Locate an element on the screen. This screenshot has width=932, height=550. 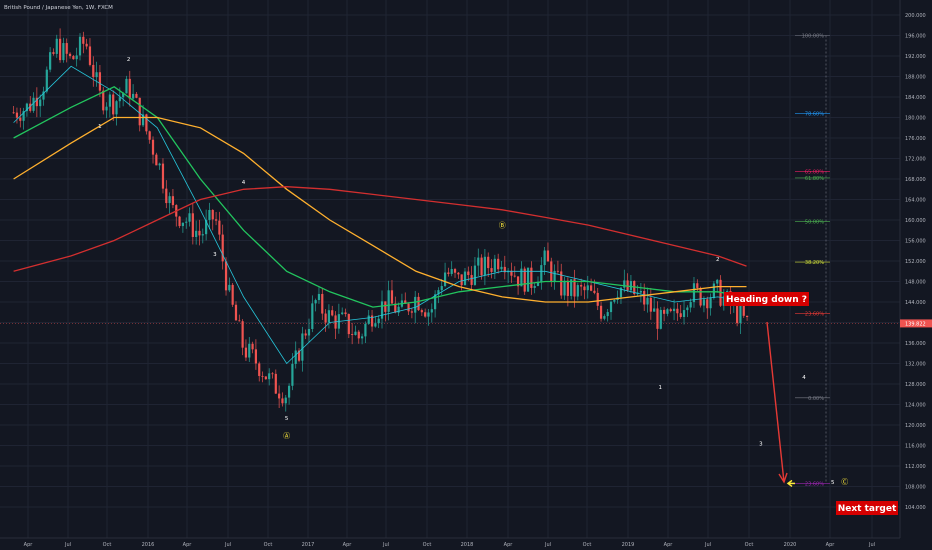
x-tick-label: 2018 is located at coordinates (467, 545).